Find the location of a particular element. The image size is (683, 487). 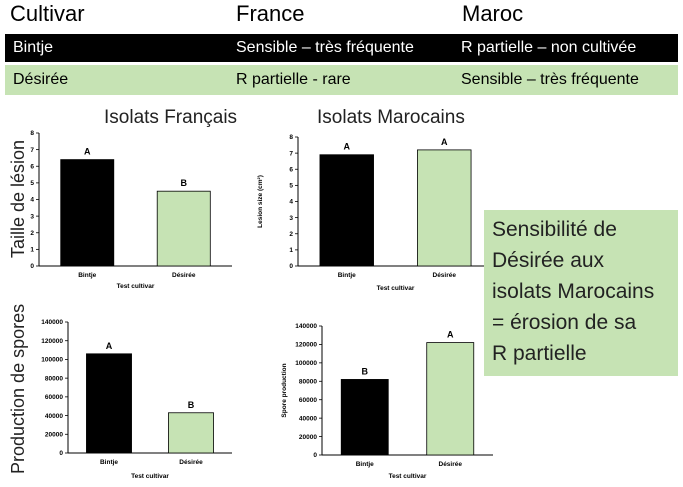

title-isolats-marocains: Isolats Marocains is located at coordinates (391, 117).